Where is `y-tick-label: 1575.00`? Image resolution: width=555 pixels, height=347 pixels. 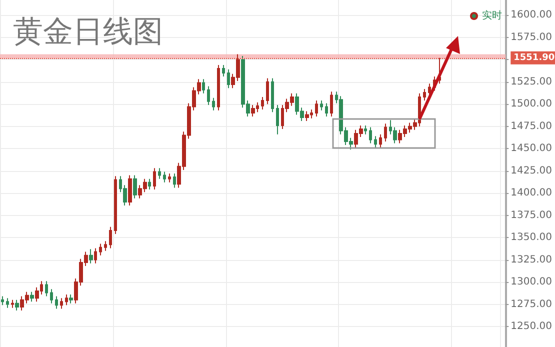 y-tick-label: 1575.00 is located at coordinates (531, 37).